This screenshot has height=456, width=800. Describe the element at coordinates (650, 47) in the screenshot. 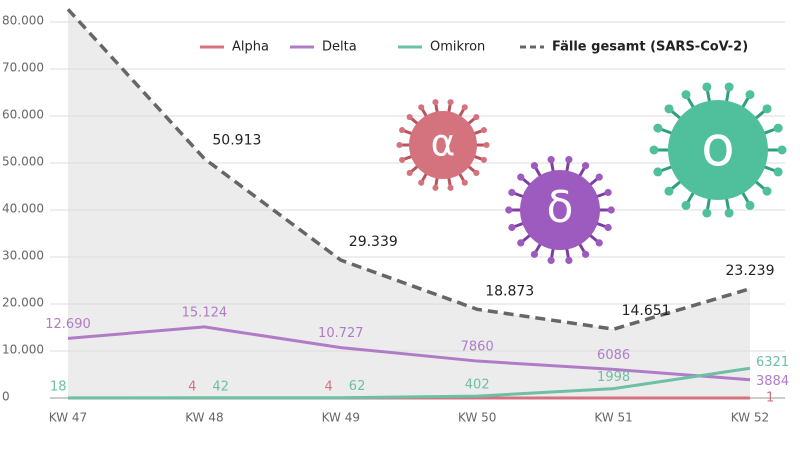

I see `legend-label: Fälle gesamt (SARS-CoV-2)` at that location.